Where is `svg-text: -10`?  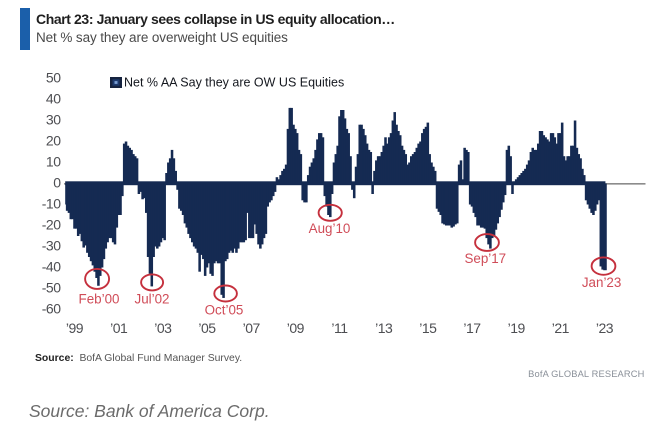 svg-text: -10 is located at coordinates (51, 203).